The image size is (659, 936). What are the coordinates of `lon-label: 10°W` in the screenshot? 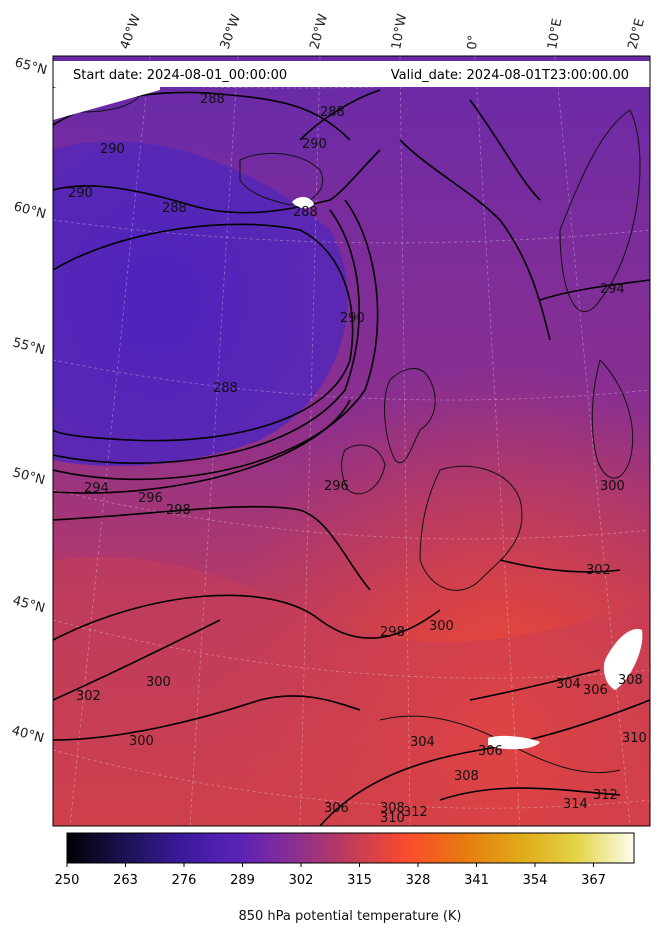 It's located at (399, 32).